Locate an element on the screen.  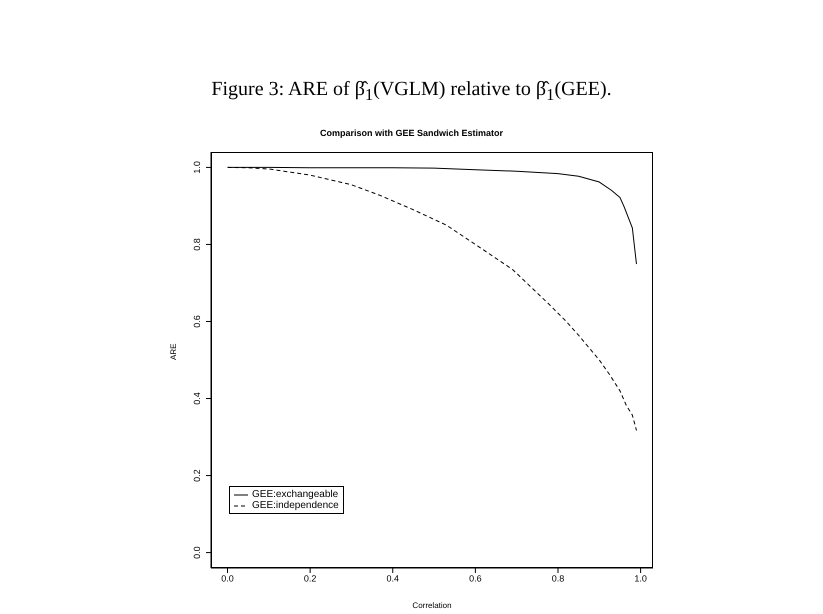
y-tick-label: 0.8 is located at coordinates (197, 244).